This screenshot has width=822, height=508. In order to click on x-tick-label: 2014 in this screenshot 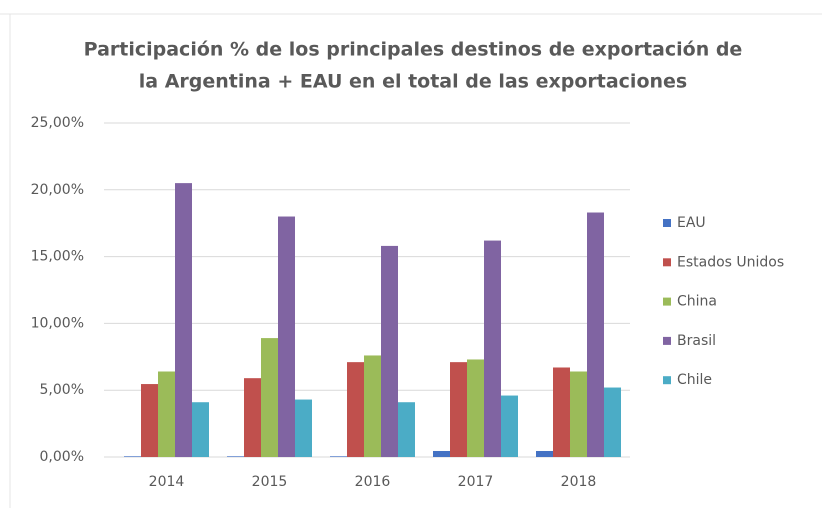, I will do `click(167, 482)`.